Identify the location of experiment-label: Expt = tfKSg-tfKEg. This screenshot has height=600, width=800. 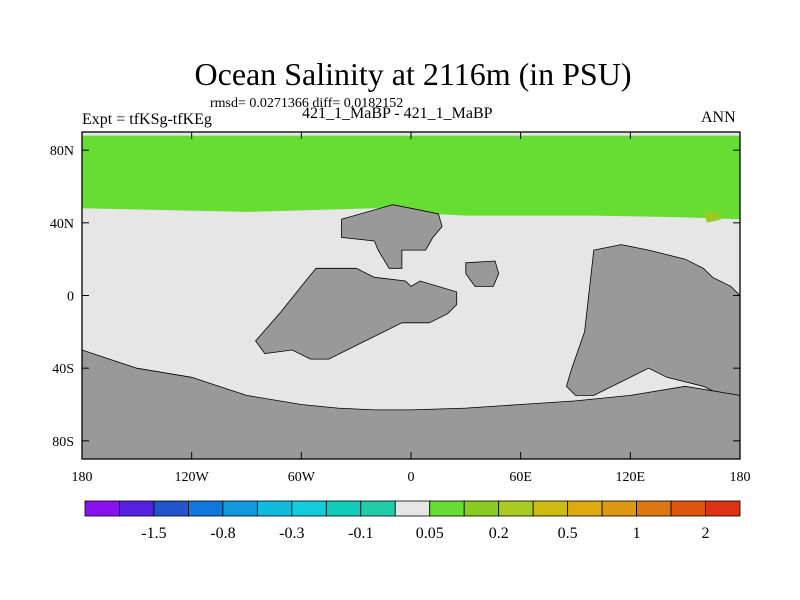
(147, 119).